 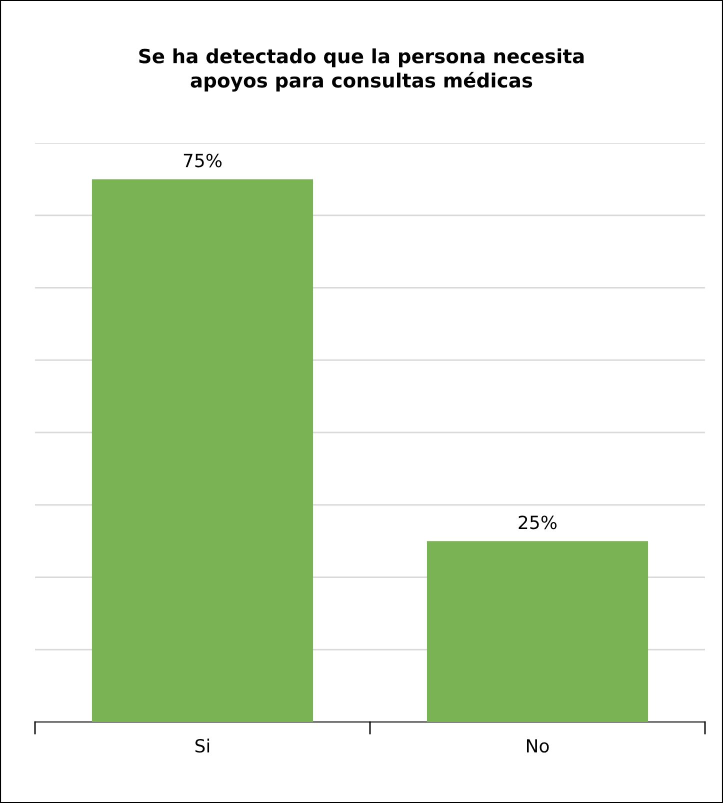 I want to click on data-label: 25%, so click(x=537, y=523).